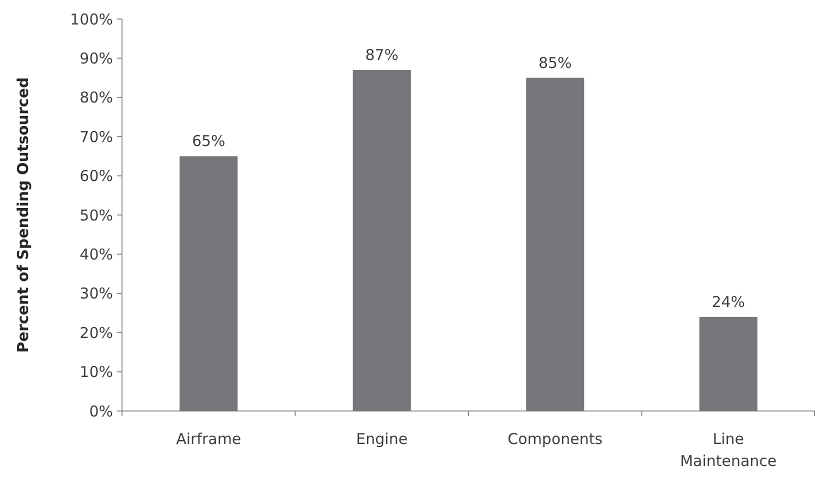  What do you see at coordinates (729, 301) in the screenshot?
I see `data-label: 24%` at bounding box center [729, 301].